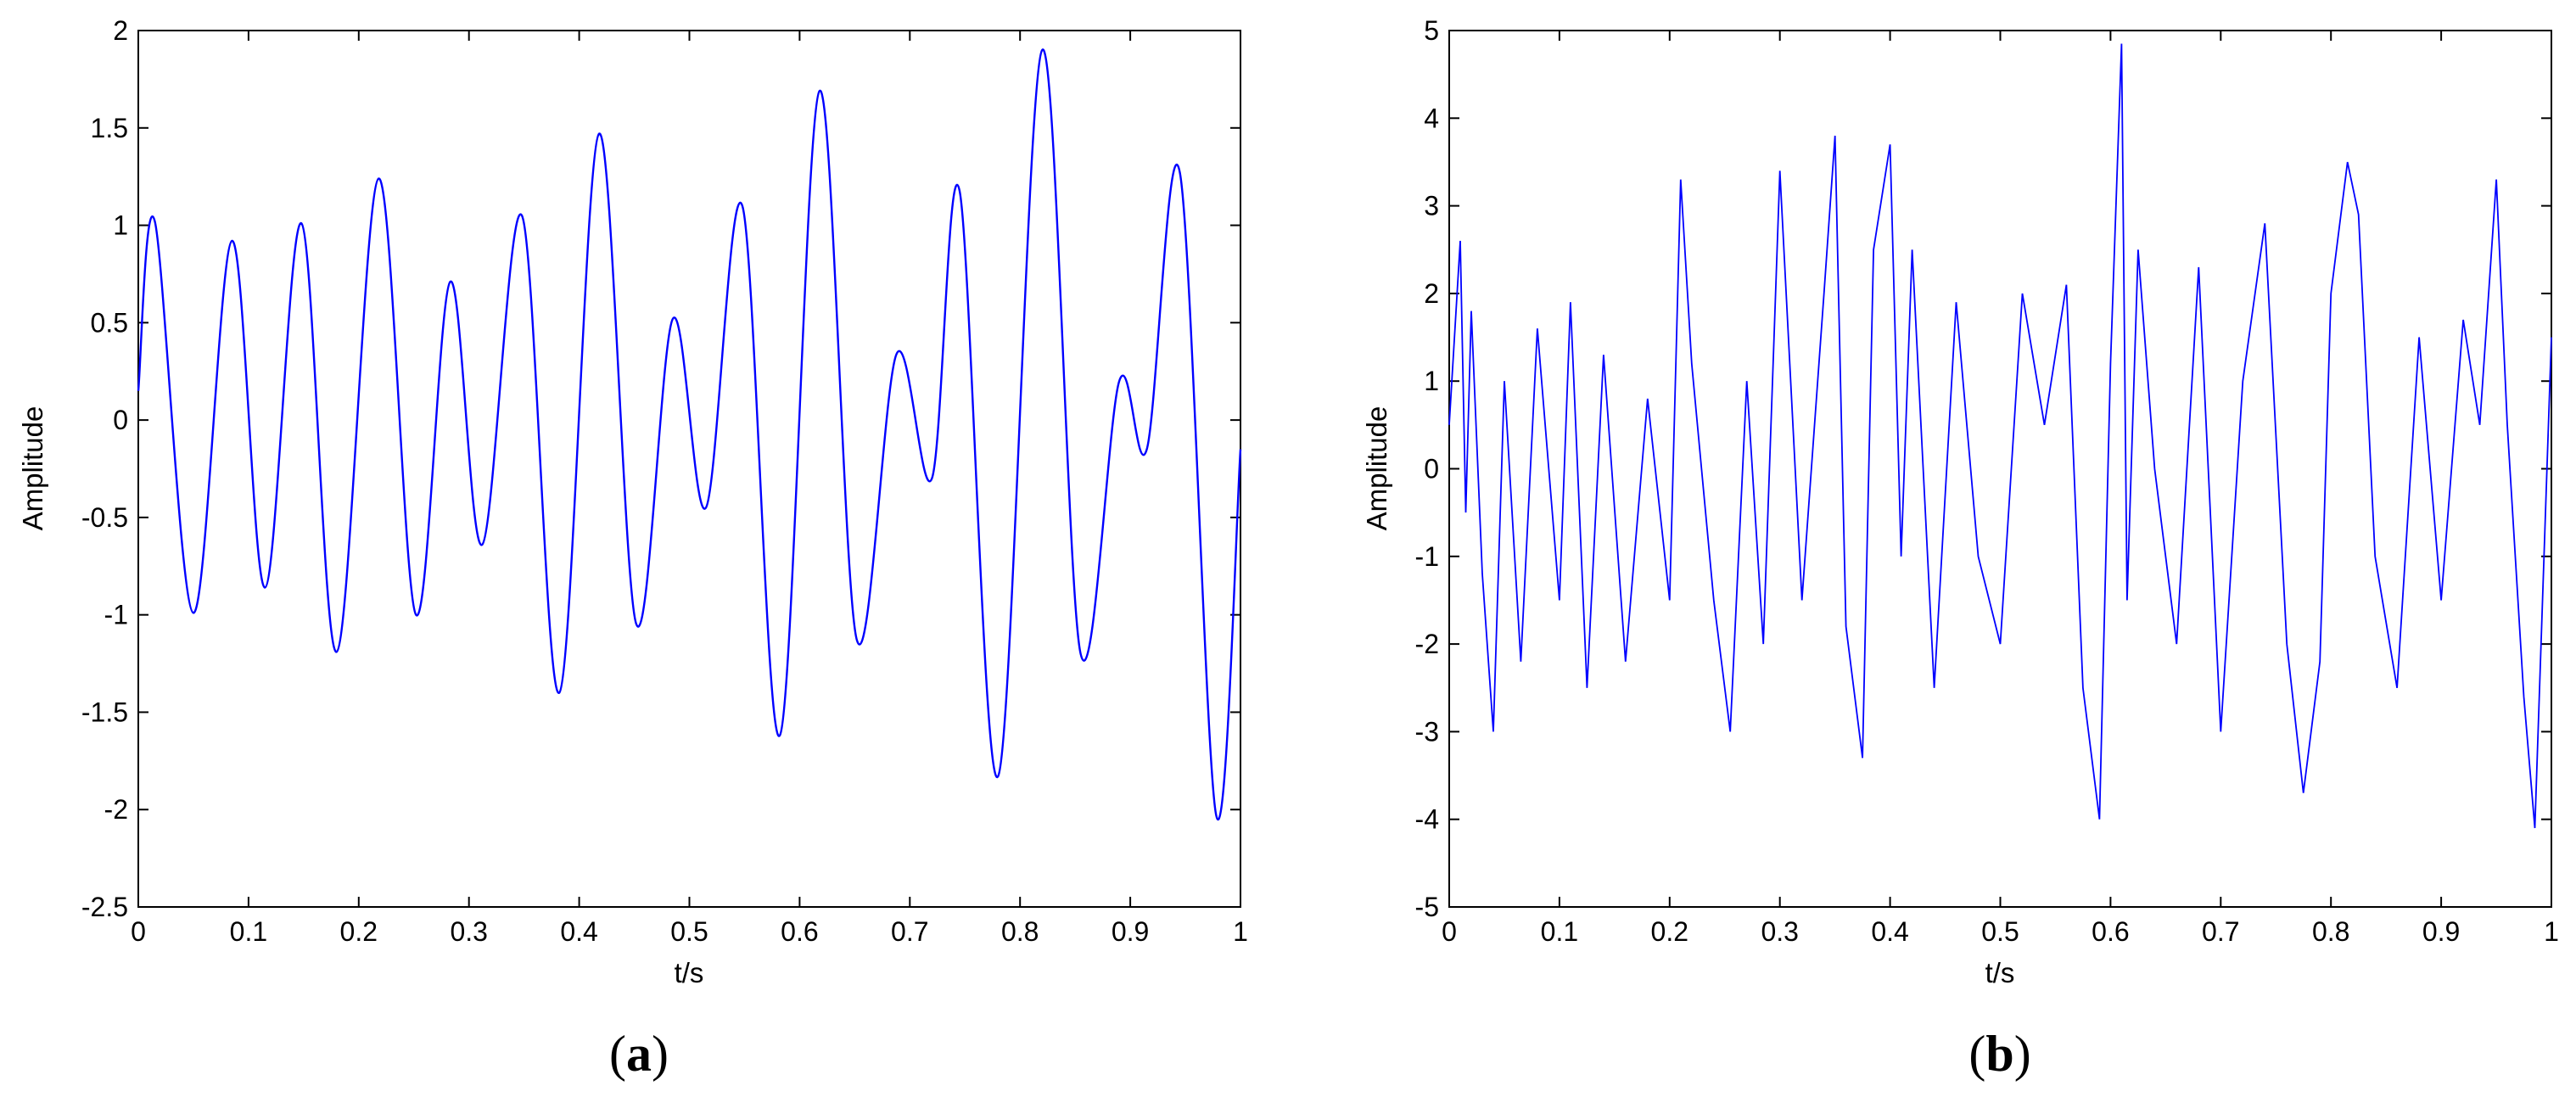 The width and height of the screenshot is (2576, 1097). I want to click on y-tick-label: -4, so click(1427, 819).